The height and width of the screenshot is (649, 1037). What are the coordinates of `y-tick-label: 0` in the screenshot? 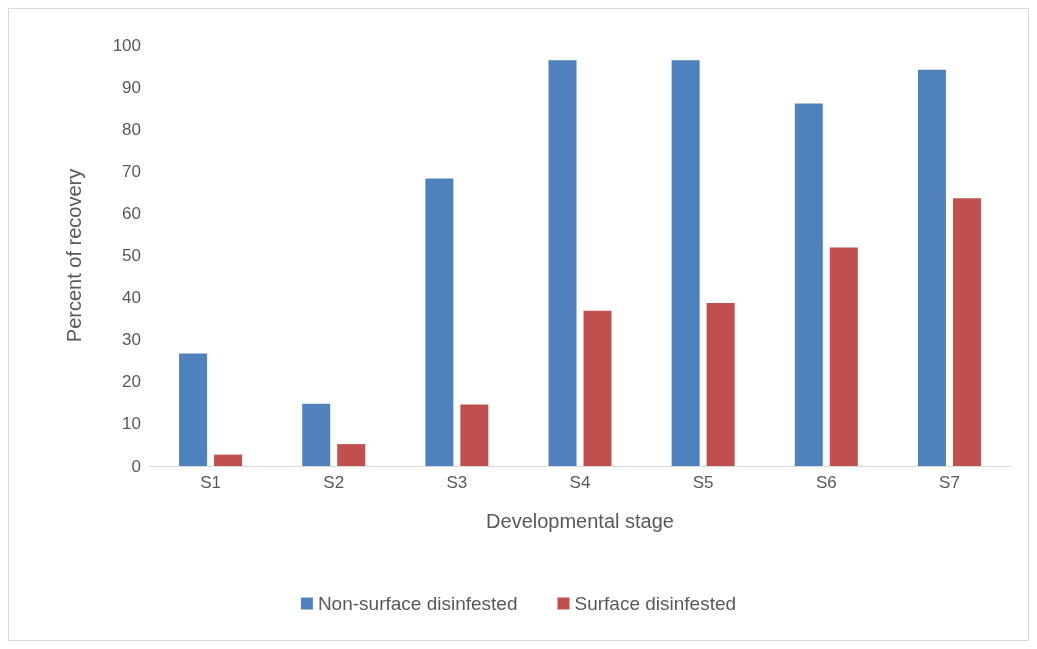 It's located at (136, 466).